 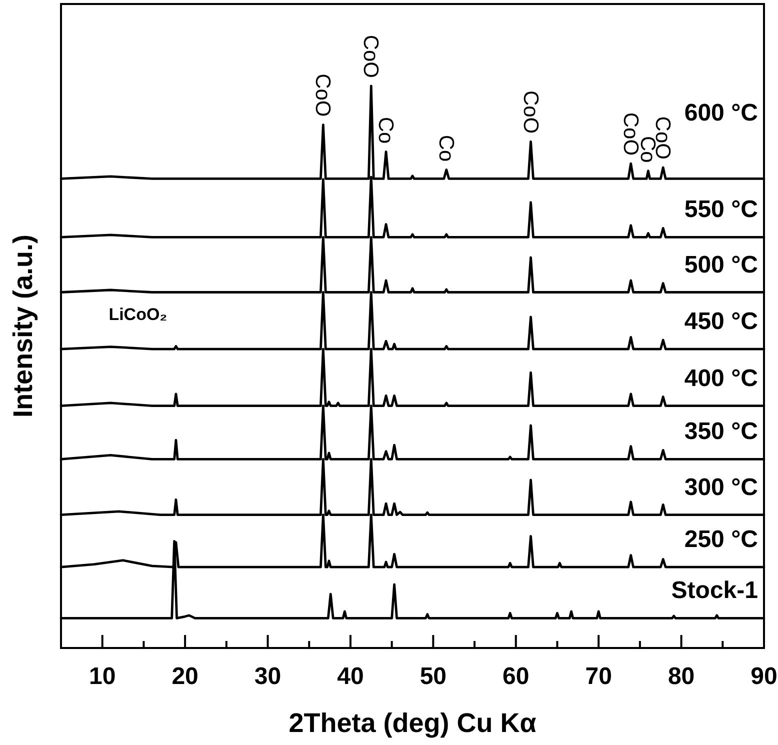 What do you see at coordinates (350, 676) in the screenshot?
I see `x-tick-label: 40` at bounding box center [350, 676].